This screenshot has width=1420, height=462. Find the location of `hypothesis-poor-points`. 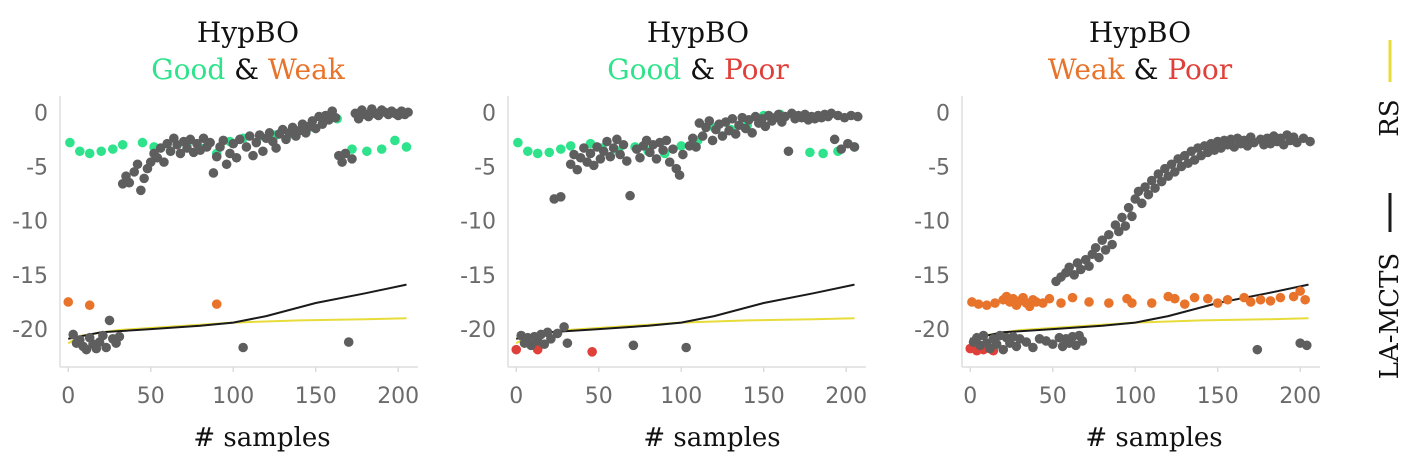

hypothesis-poor-points is located at coordinates (554, 350).